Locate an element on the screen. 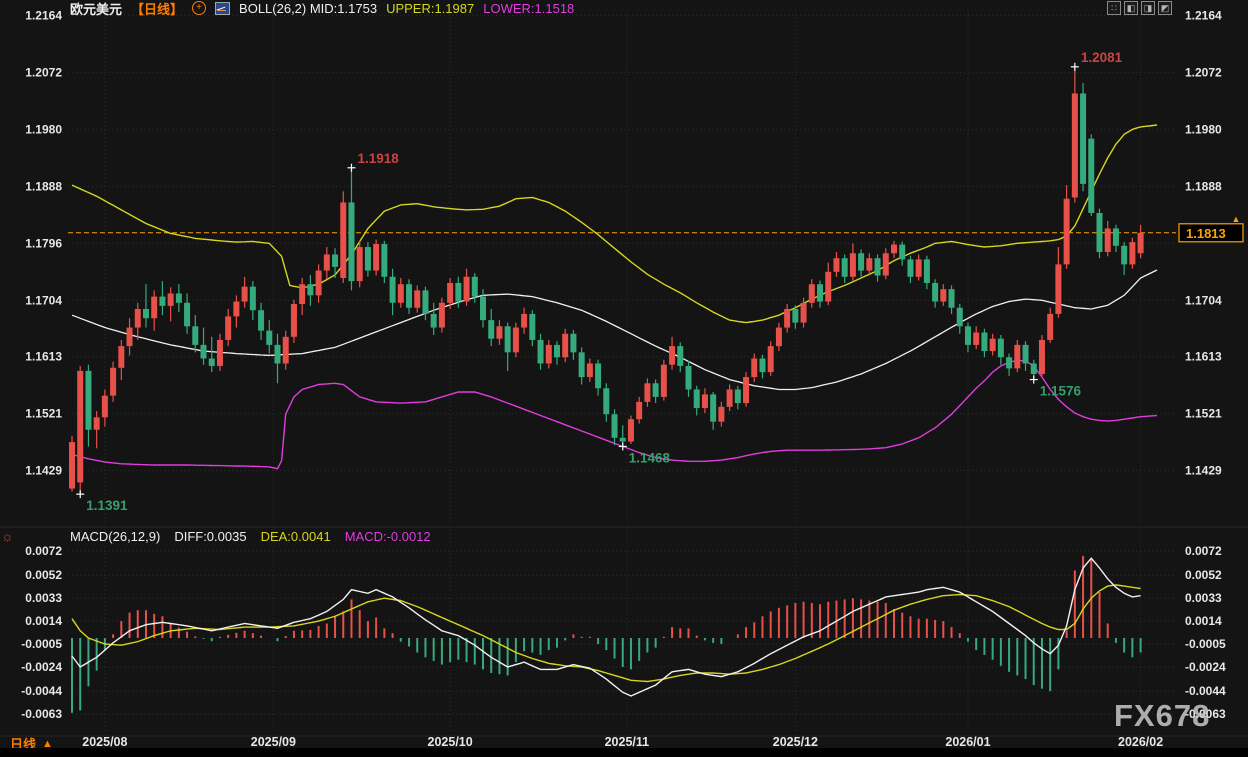 This screenshot has width=1248, height=757. price-axis-label-left: 1.2072 is located at coordinates (43, 72).